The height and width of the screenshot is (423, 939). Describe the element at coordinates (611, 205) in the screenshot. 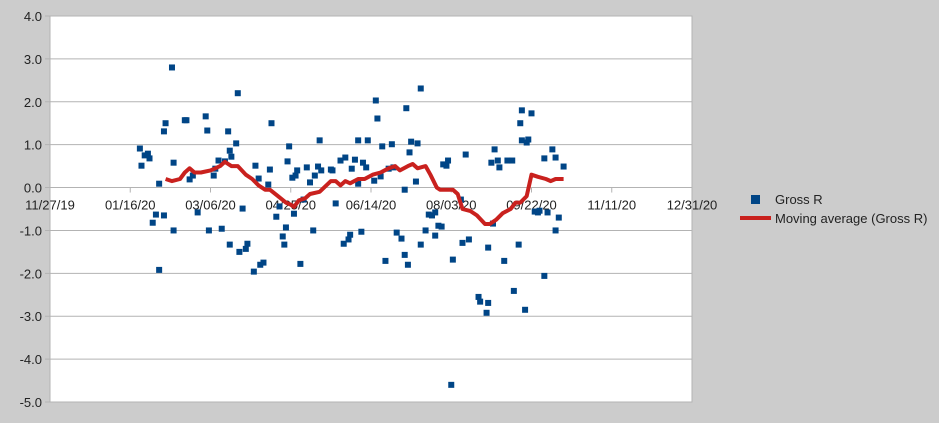

I see `x-tick-label: 11/11/20` at that location.